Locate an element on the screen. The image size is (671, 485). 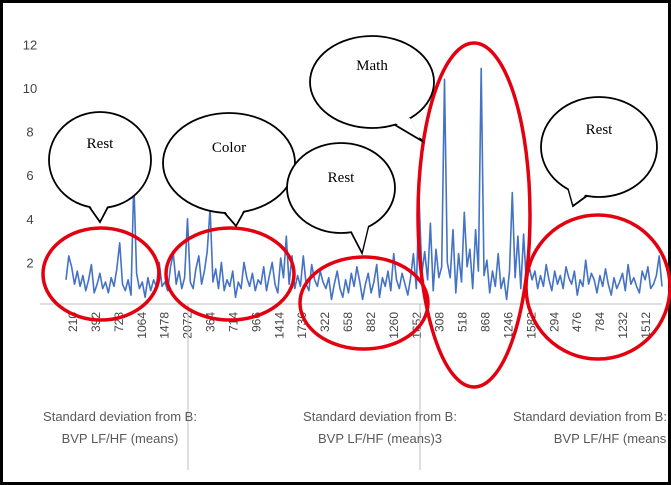
x-tick-label: 714 is located at coordinates (233, 322).